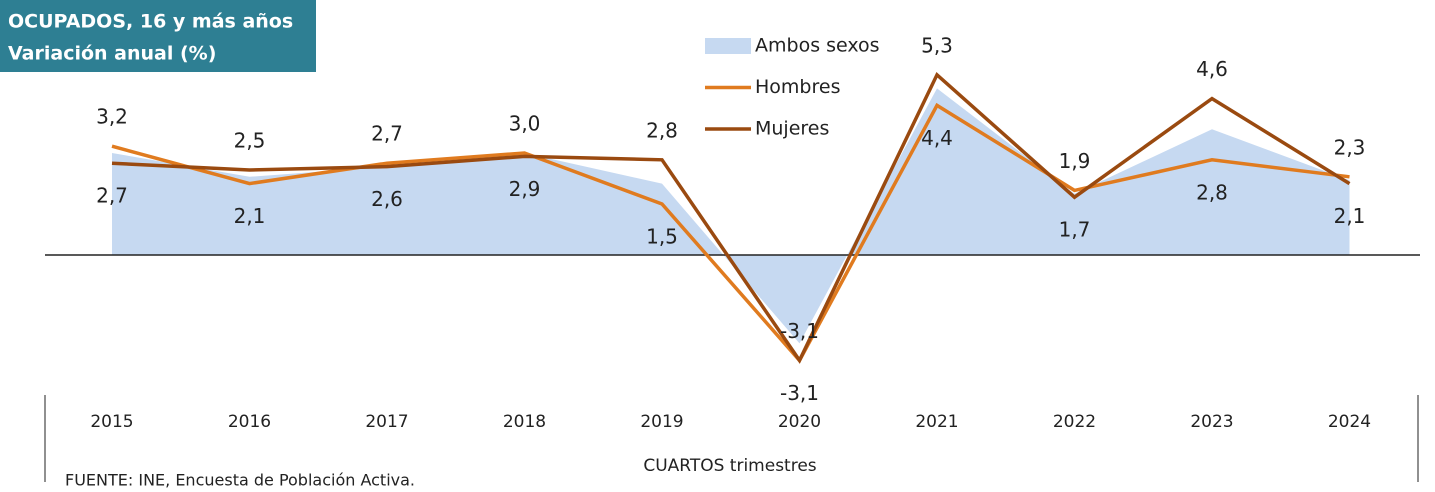 This screenshot has width=1435, height=492. What do you see at coordinates (250, 141) in the screenshot?
I see `value-label: 2,5` at bounding box center [250, 141].